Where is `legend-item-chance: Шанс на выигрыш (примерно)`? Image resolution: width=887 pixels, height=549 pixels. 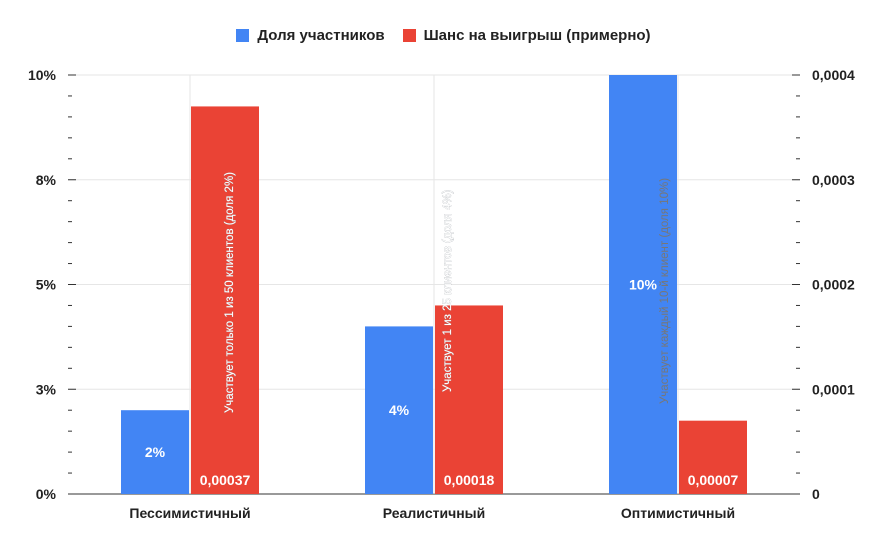 legend-item-chance: Шанс на выигрыш (примерно) is located at coordinates (526, 35).